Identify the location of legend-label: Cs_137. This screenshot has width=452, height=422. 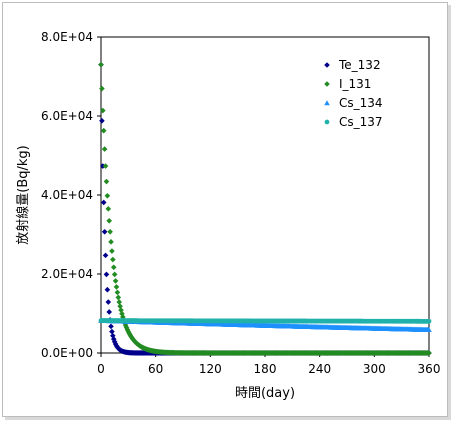
(361, 122).